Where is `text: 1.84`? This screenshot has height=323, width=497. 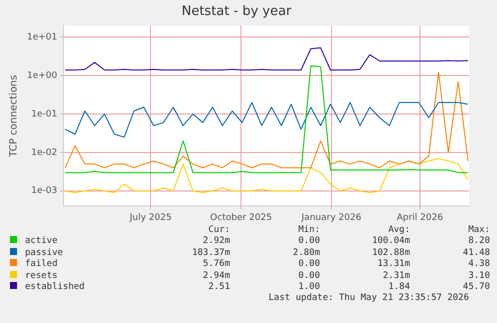 text: 1.84 is located at coordinates (398, 287).